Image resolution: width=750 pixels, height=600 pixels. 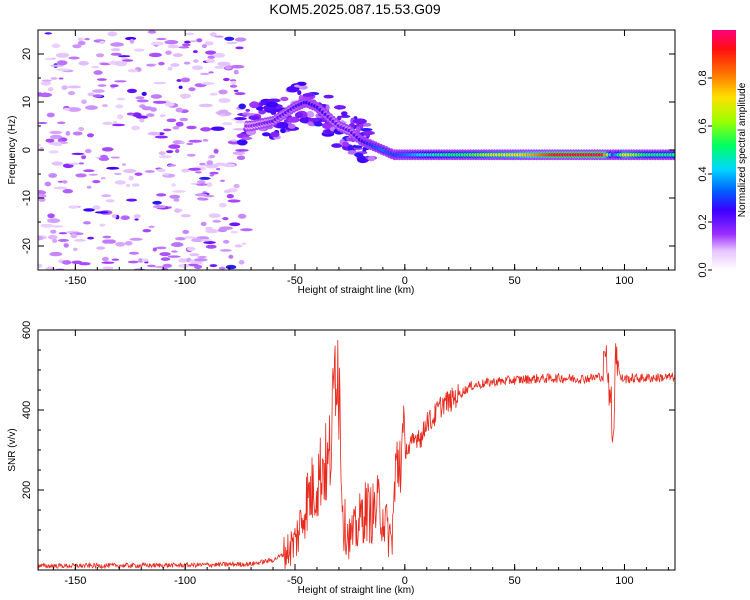 I want to click on y-tick-label: 0, so click(x=27, y=150).